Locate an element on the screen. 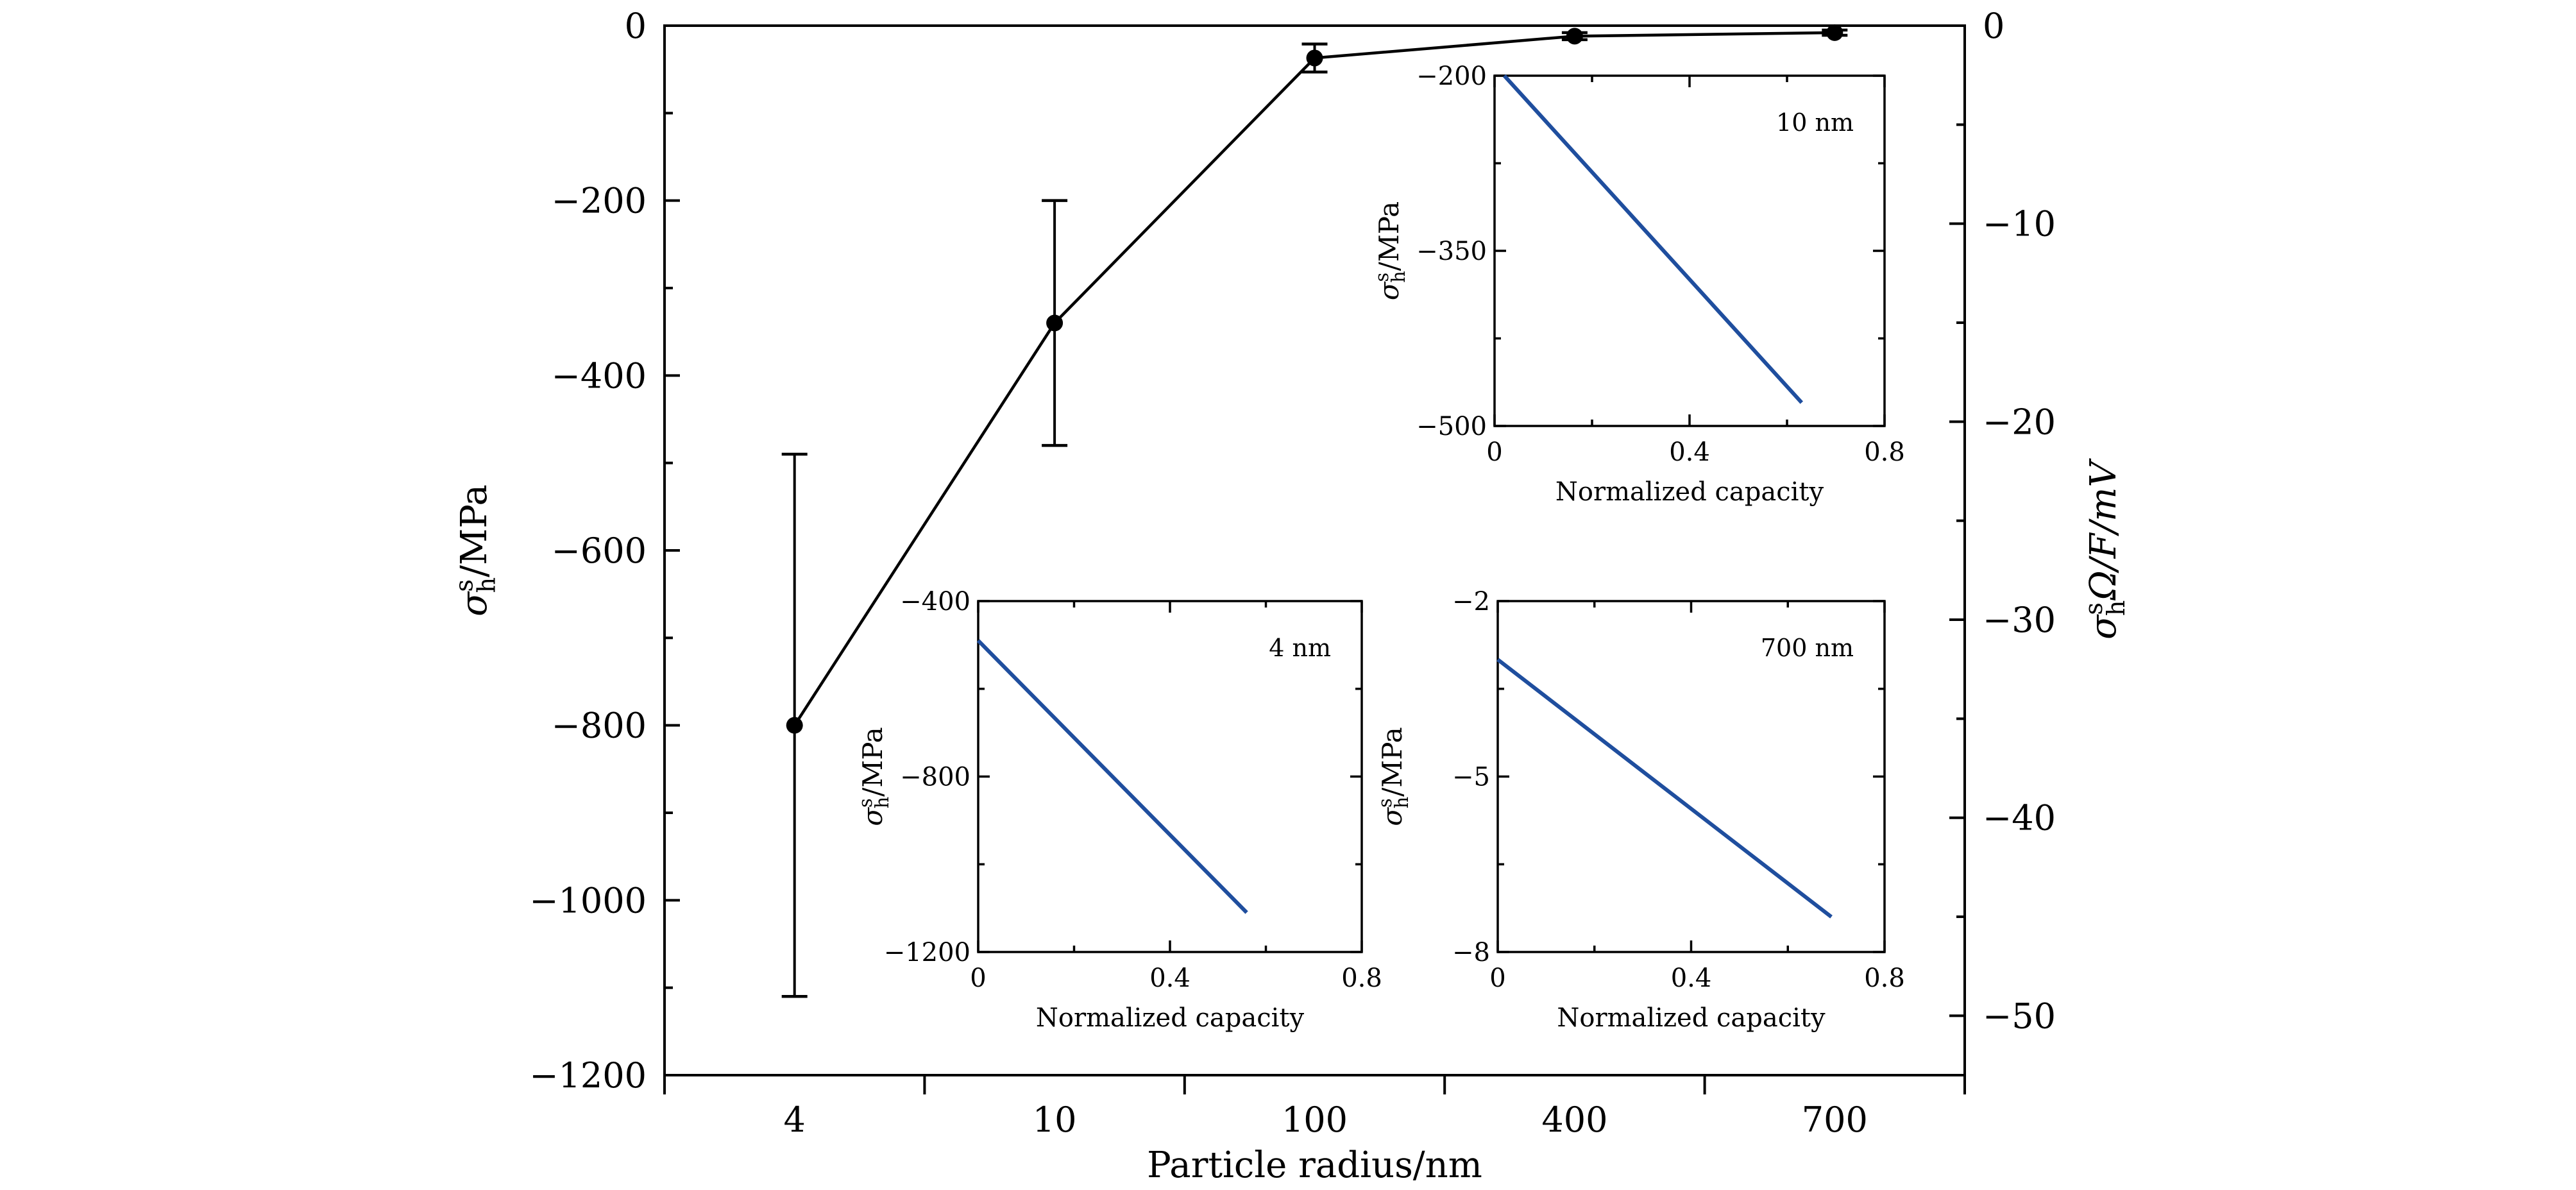 This screenshot has height=1190, width=2576. inset-annotation: 4 nm is located at coordinates (1300, 648).